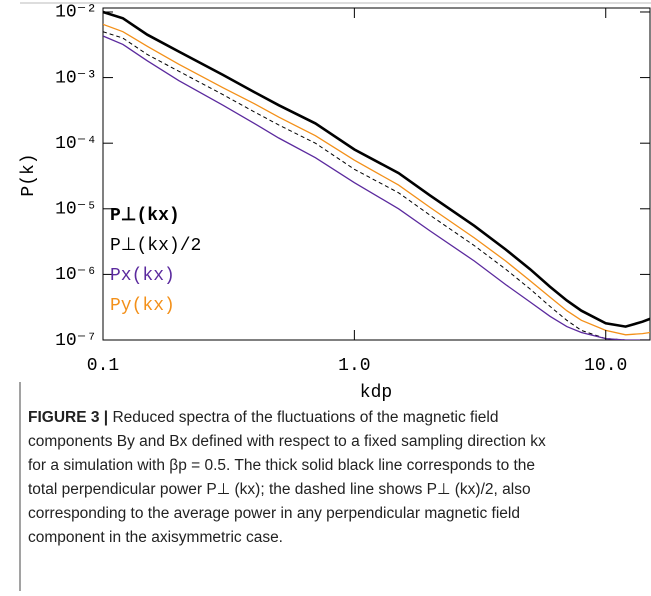 This screenshot has height=596, width=651. What do you see at coordinates (155, 537) in the screenshot?
I see `caption-line: component in the axisymmetric case.` at bounding box center [155, 537].